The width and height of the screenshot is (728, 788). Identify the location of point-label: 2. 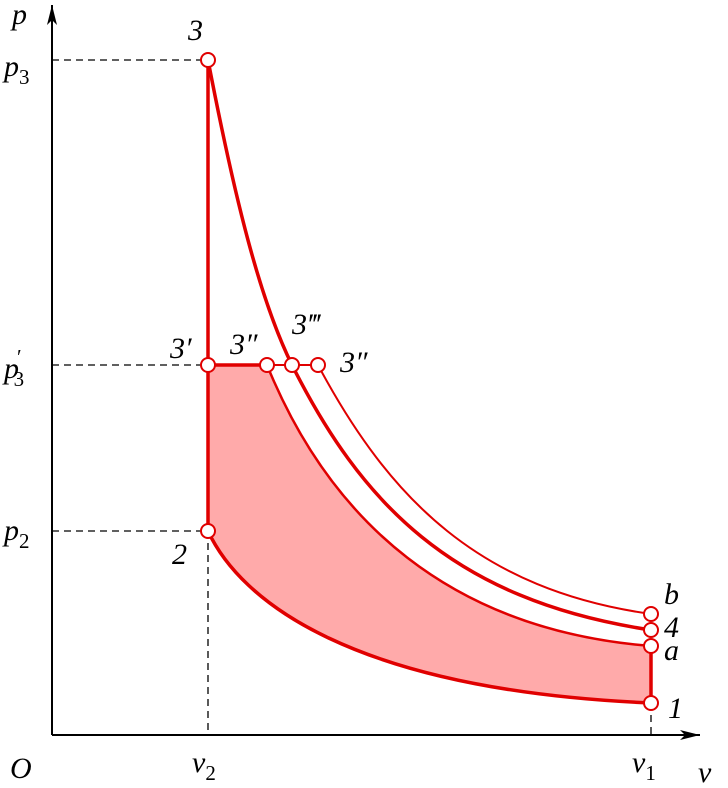
(179, 554).